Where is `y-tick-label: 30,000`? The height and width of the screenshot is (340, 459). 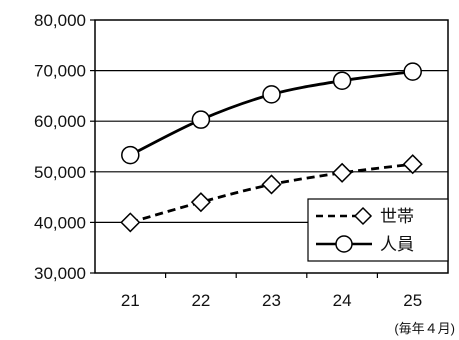 y-tick-label: 30,000 is located at coordinates (60, 273).